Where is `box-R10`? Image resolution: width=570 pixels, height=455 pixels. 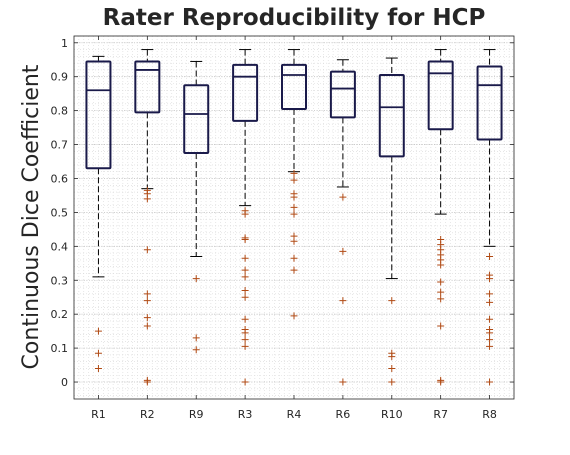 box-R10 is located at coordinates (391, 221).